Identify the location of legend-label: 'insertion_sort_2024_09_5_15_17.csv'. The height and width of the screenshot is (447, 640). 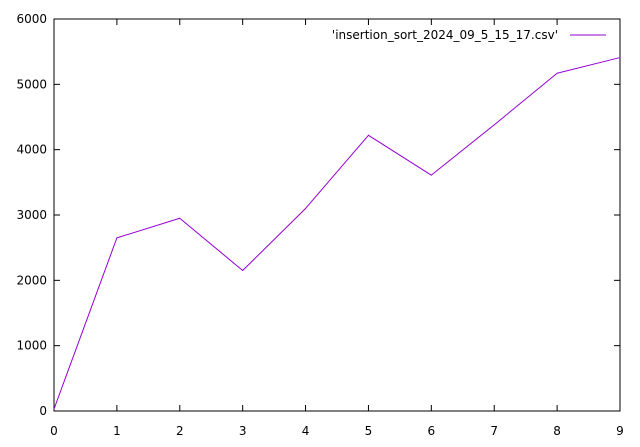
(445, 35).